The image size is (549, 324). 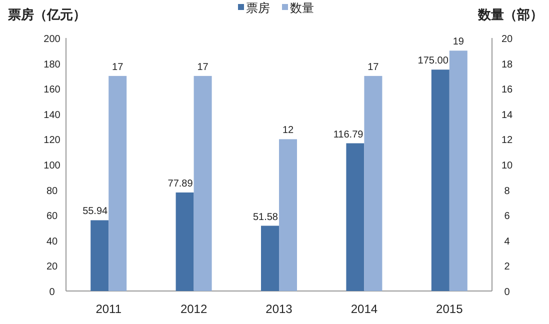 What do you see at coordinates (181, 184) in the screenshot?
I see `data-label: 77.89` at bounding box center [181, 184].